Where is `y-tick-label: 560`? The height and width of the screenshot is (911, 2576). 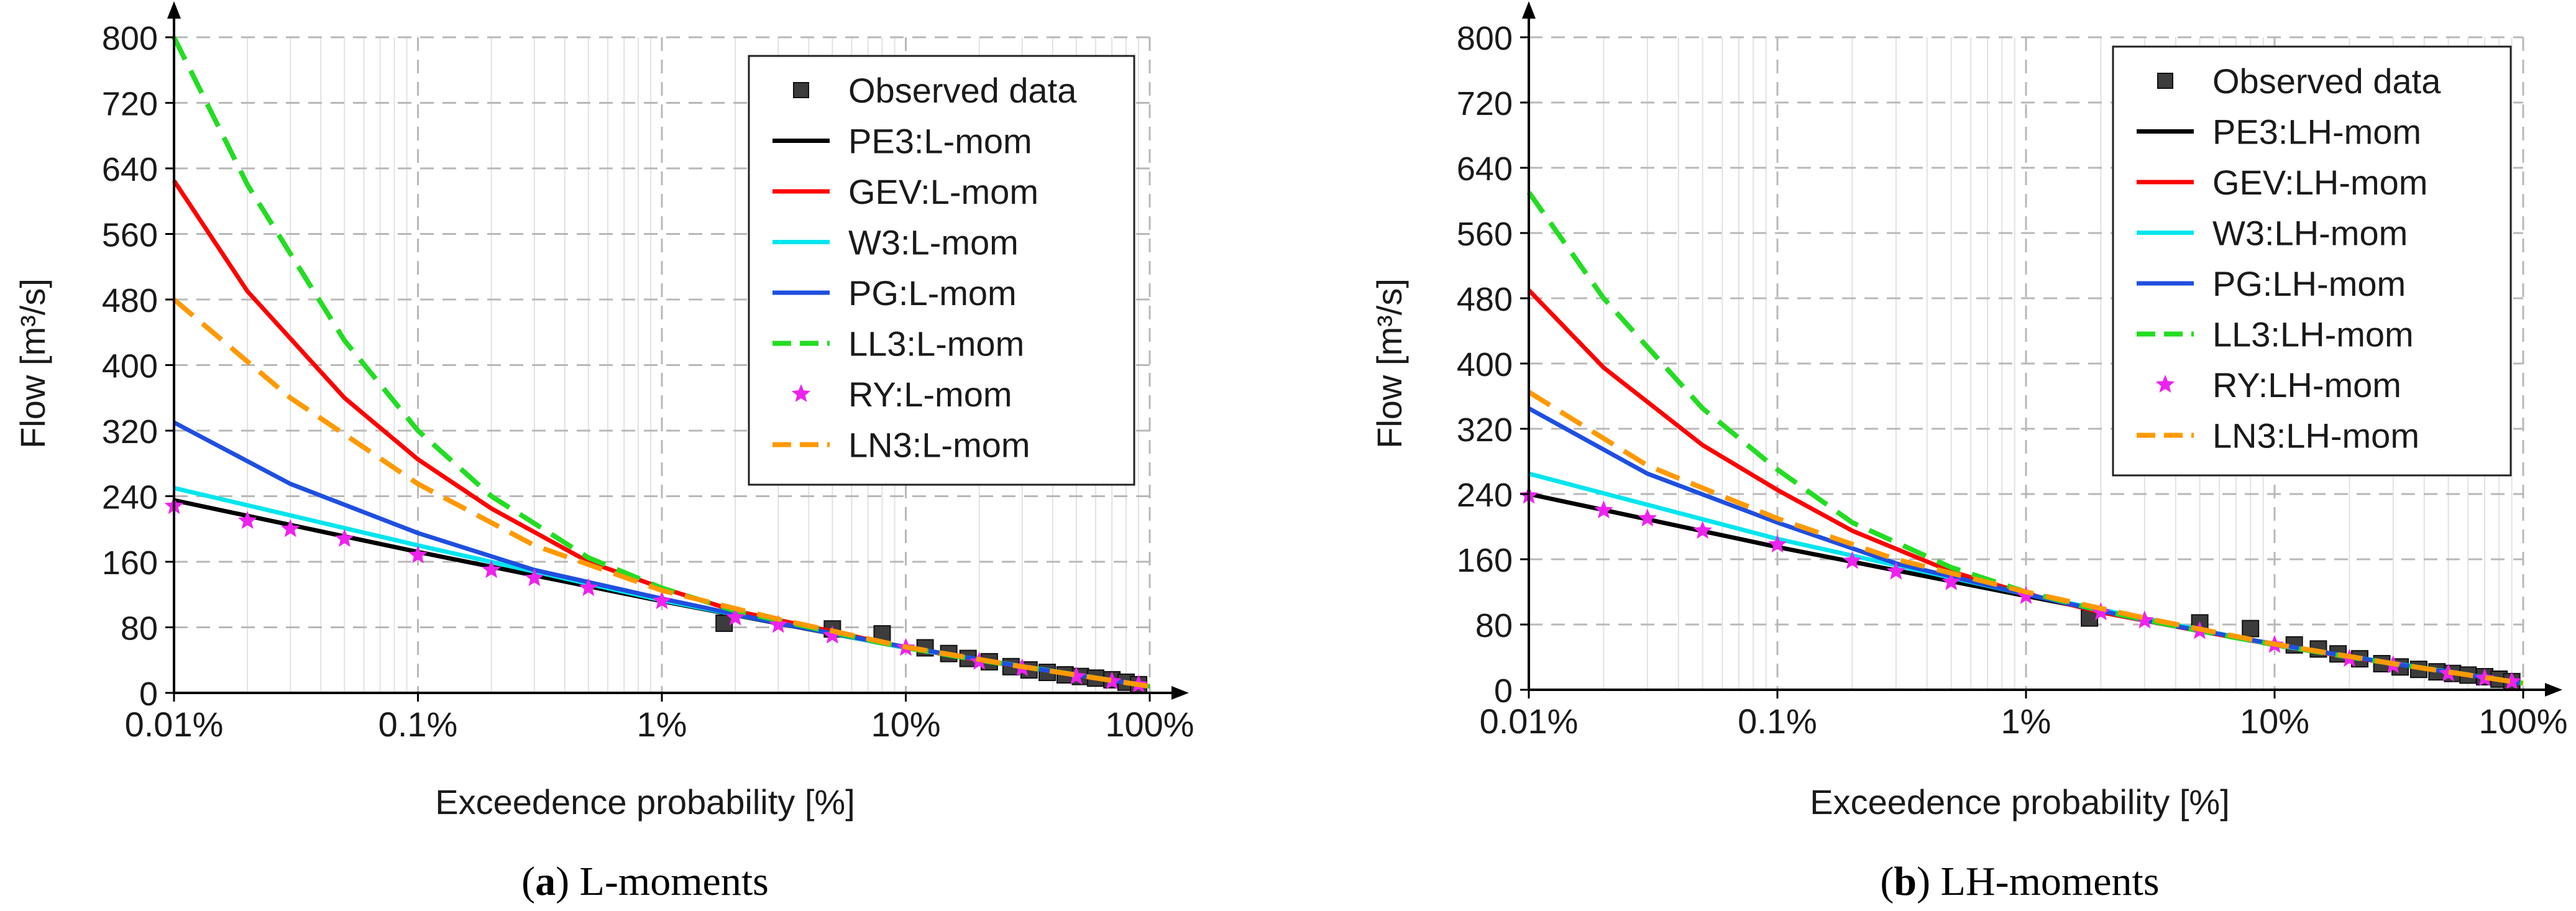
y-tick-label: 560 is located at coordinates (130, 235).